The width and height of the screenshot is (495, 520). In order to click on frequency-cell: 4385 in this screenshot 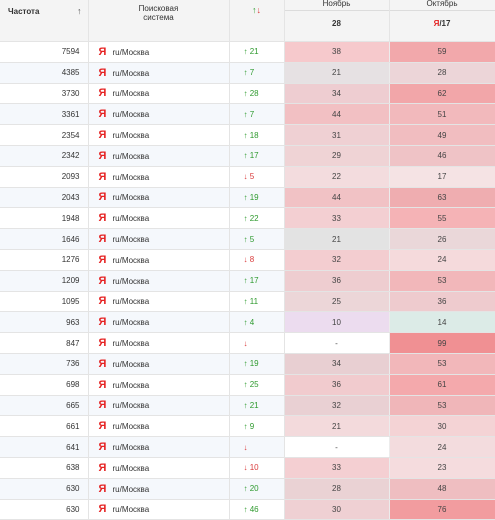, I will do `click(44, 73)`.